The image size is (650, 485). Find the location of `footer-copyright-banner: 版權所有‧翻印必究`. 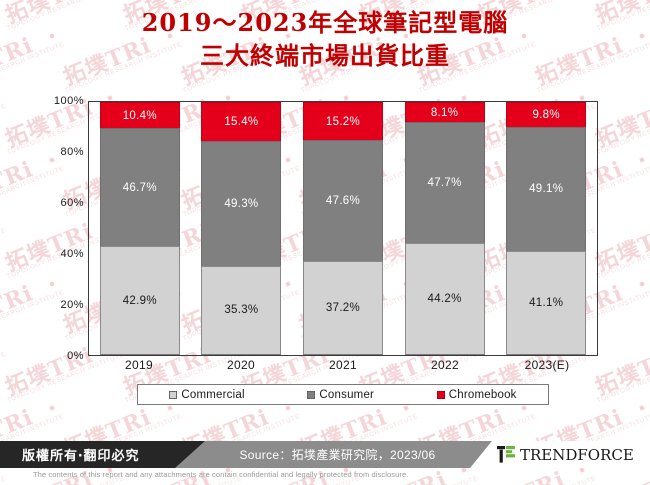

footer-copyright-banner: 版權所有‧翻印必究 is located at coordinates (102, 454).